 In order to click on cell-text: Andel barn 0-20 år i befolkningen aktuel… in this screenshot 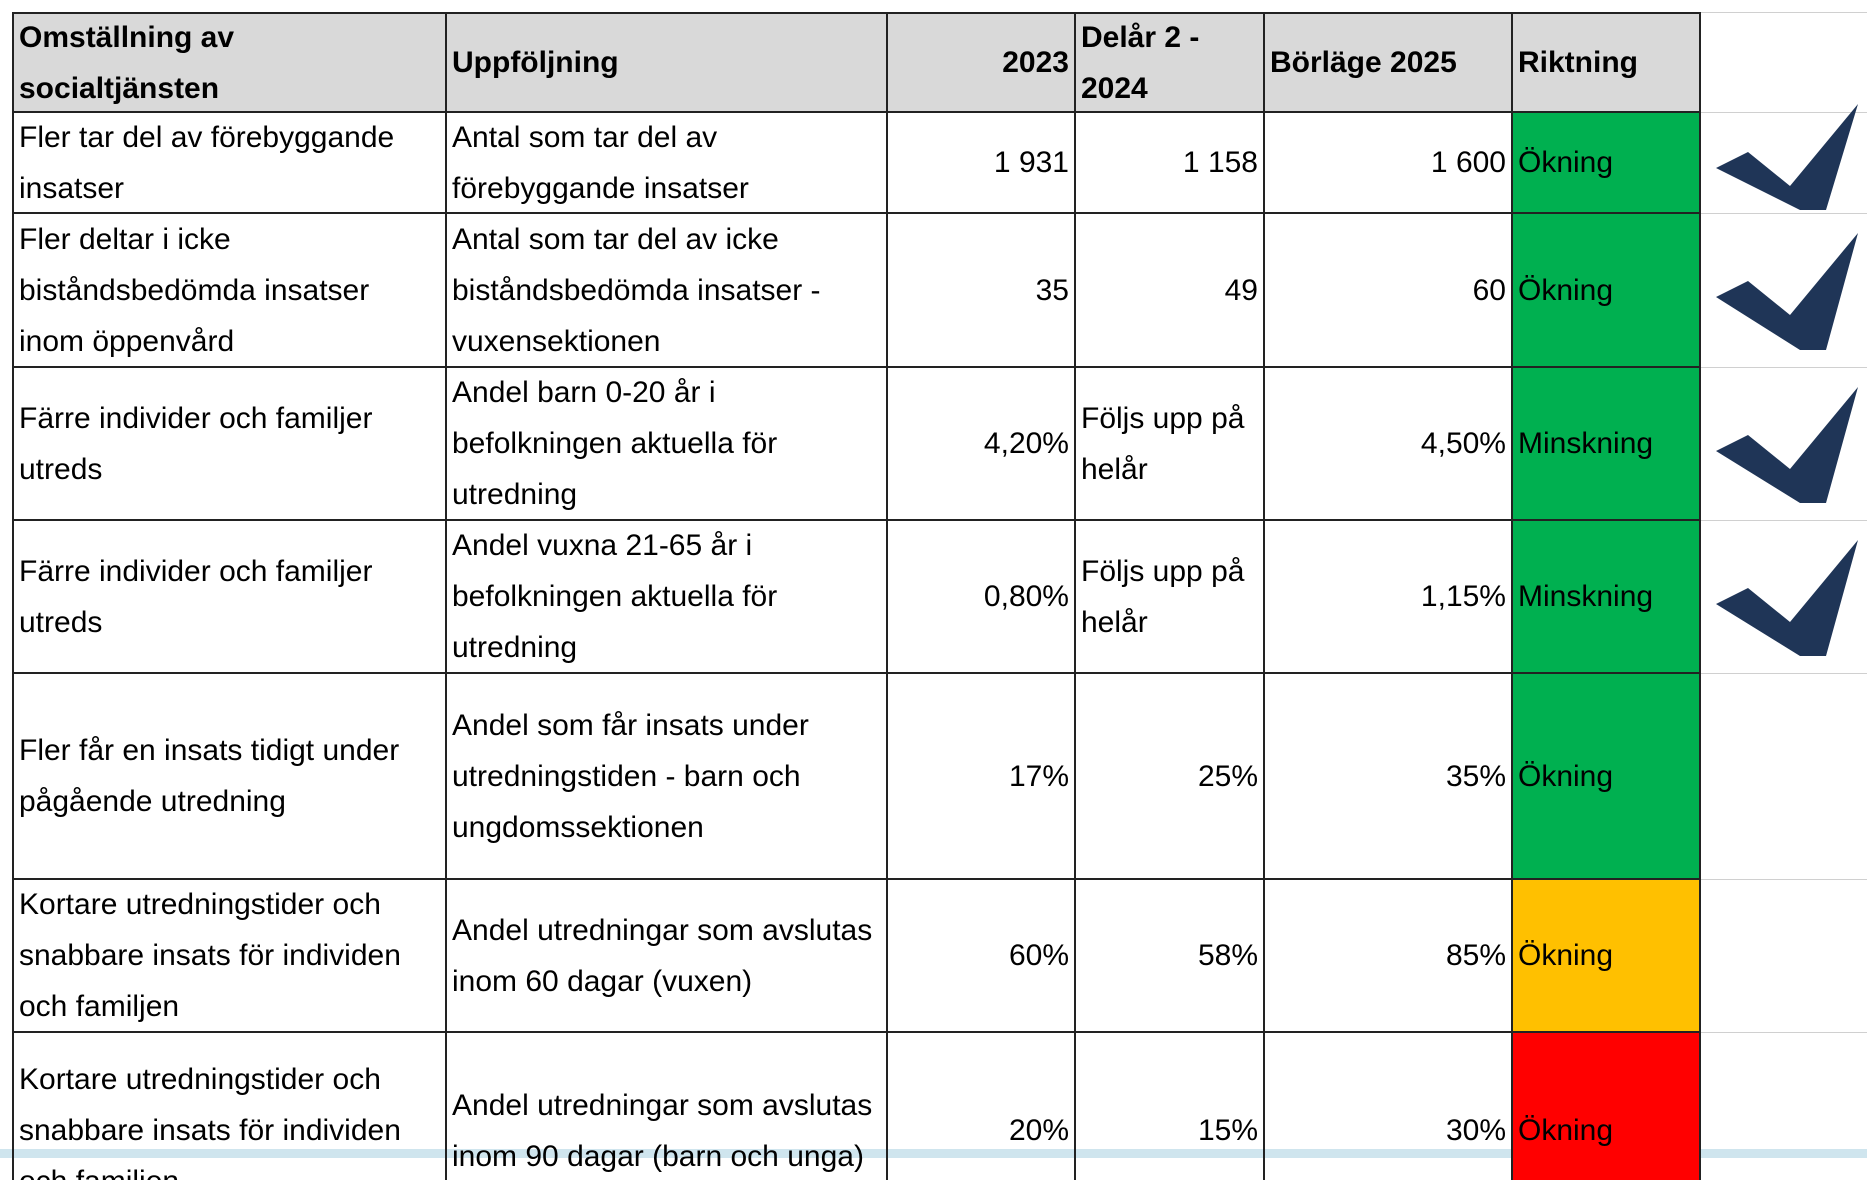, I will do `click(615, 443)`.